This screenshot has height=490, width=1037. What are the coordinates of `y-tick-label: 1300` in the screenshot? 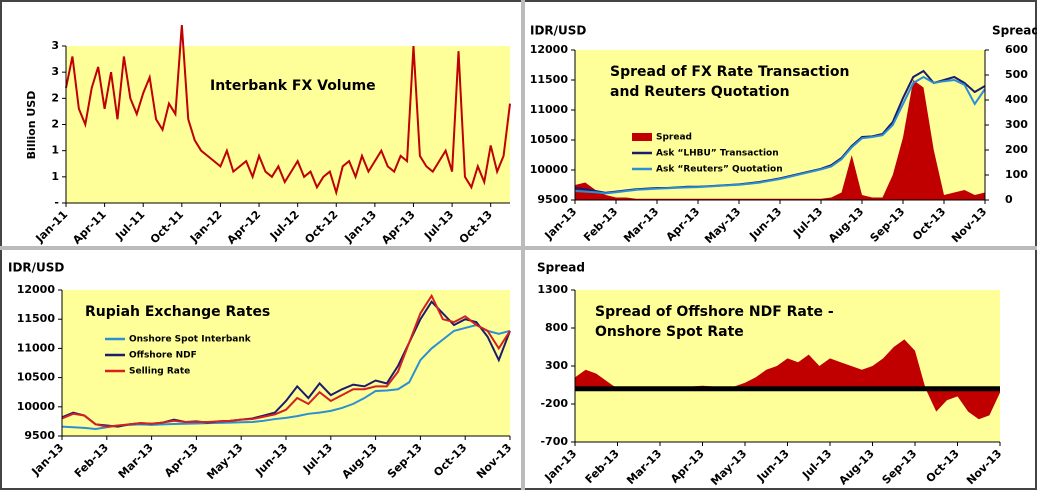 It's located at (552, 289).